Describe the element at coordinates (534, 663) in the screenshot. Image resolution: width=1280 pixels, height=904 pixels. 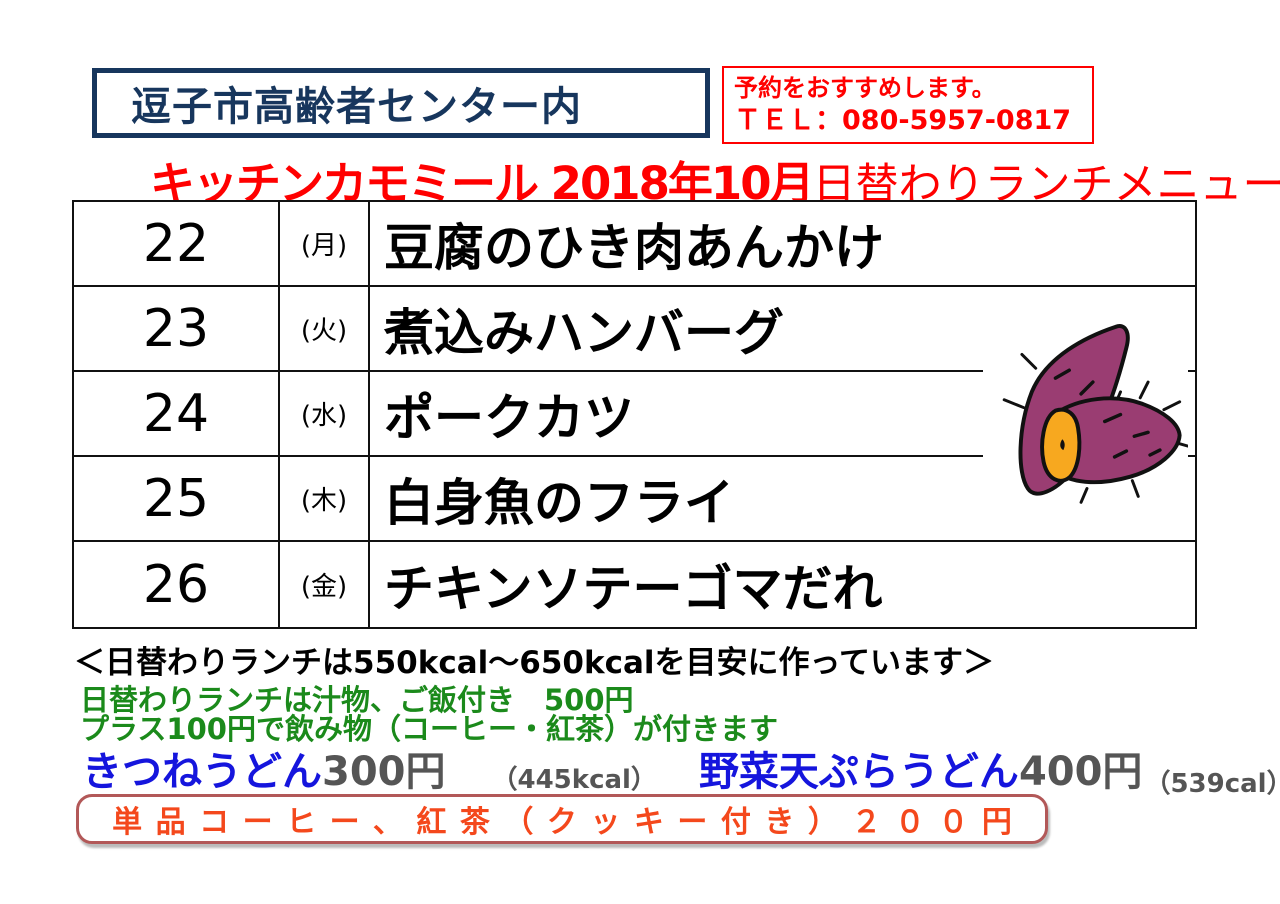
I see `kcal-guideline-note: ＜日替わりランチは550kcal～650kcalを目安に作っています＞` at that location.